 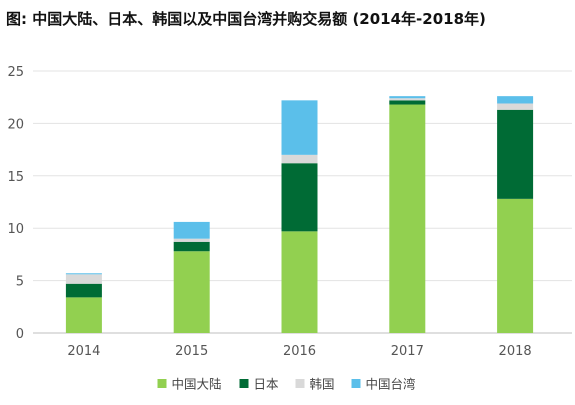 What do you see at coordinates (20, 282) in the screenshot?
I see `y-tick-label: 5` at bounding box center [20, 282].